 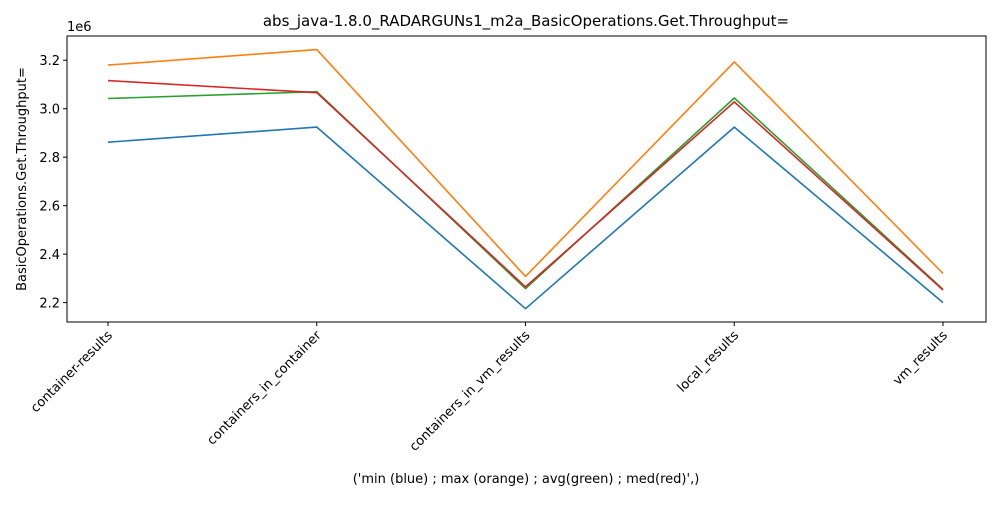 I want to click on x-tick-label: container-results, so click(x=72, y=372).